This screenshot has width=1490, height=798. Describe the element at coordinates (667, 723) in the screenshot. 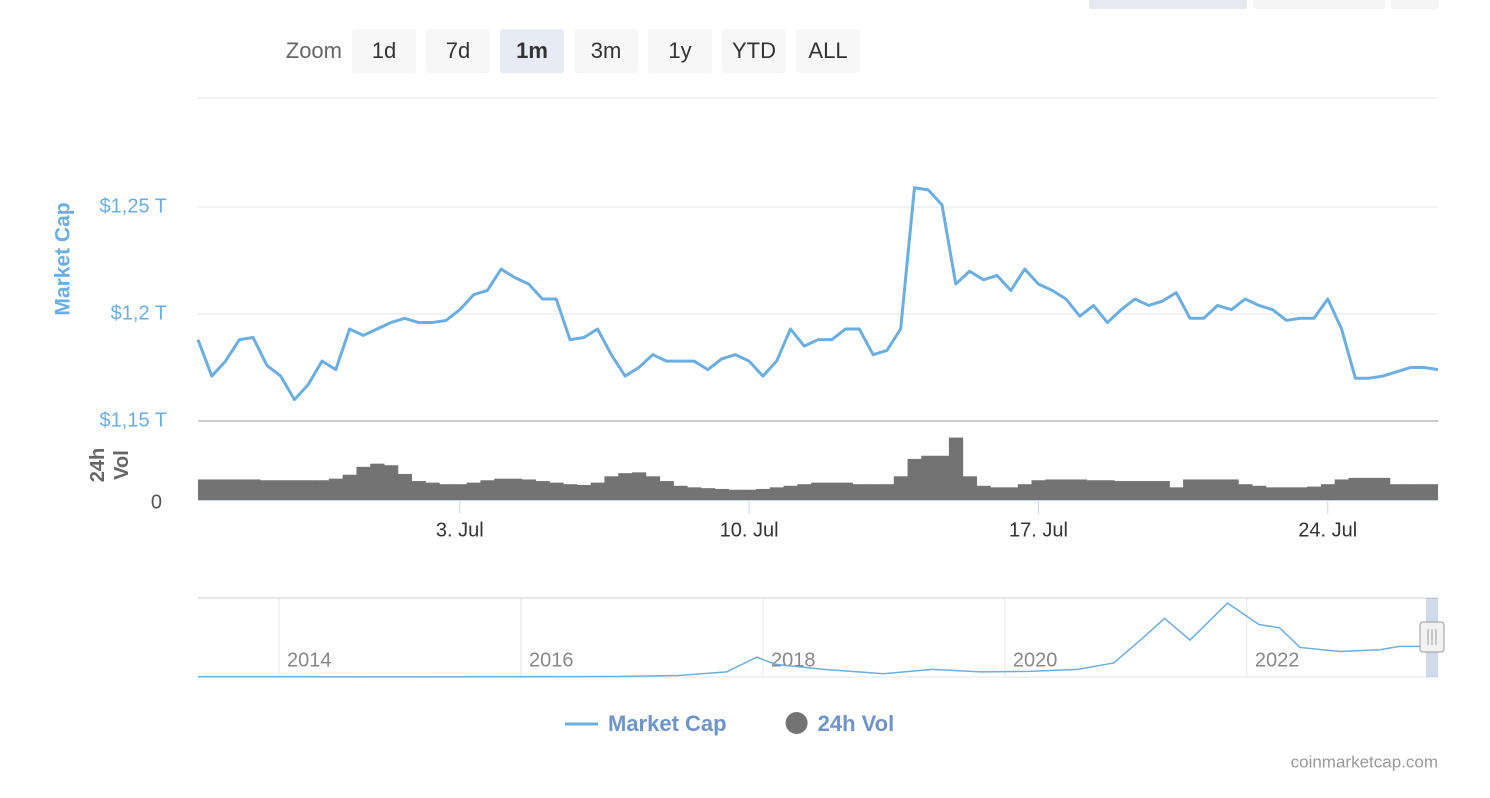

I see `legend-label: Market Cap` at that location.